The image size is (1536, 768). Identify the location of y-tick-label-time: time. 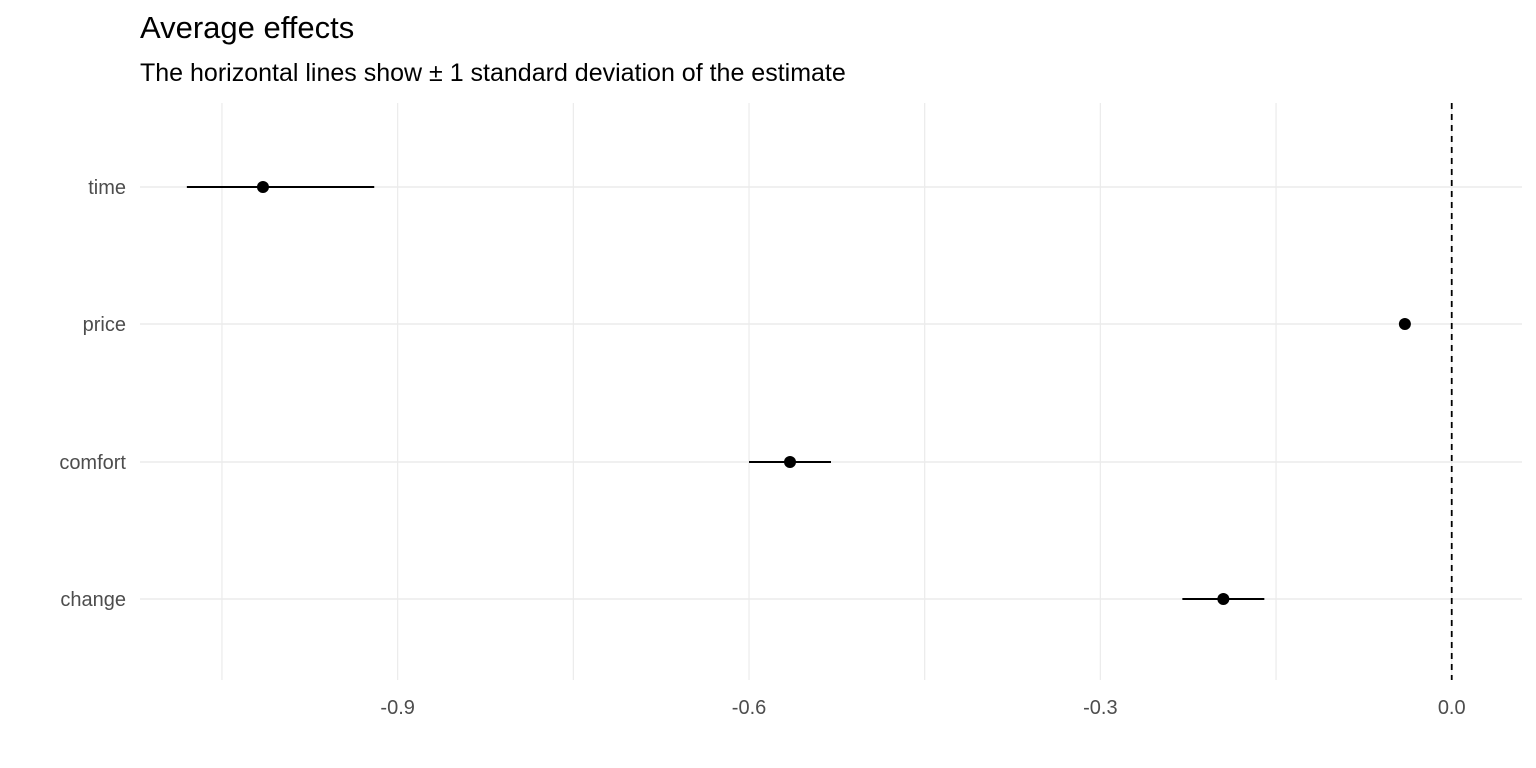
(107, 188).